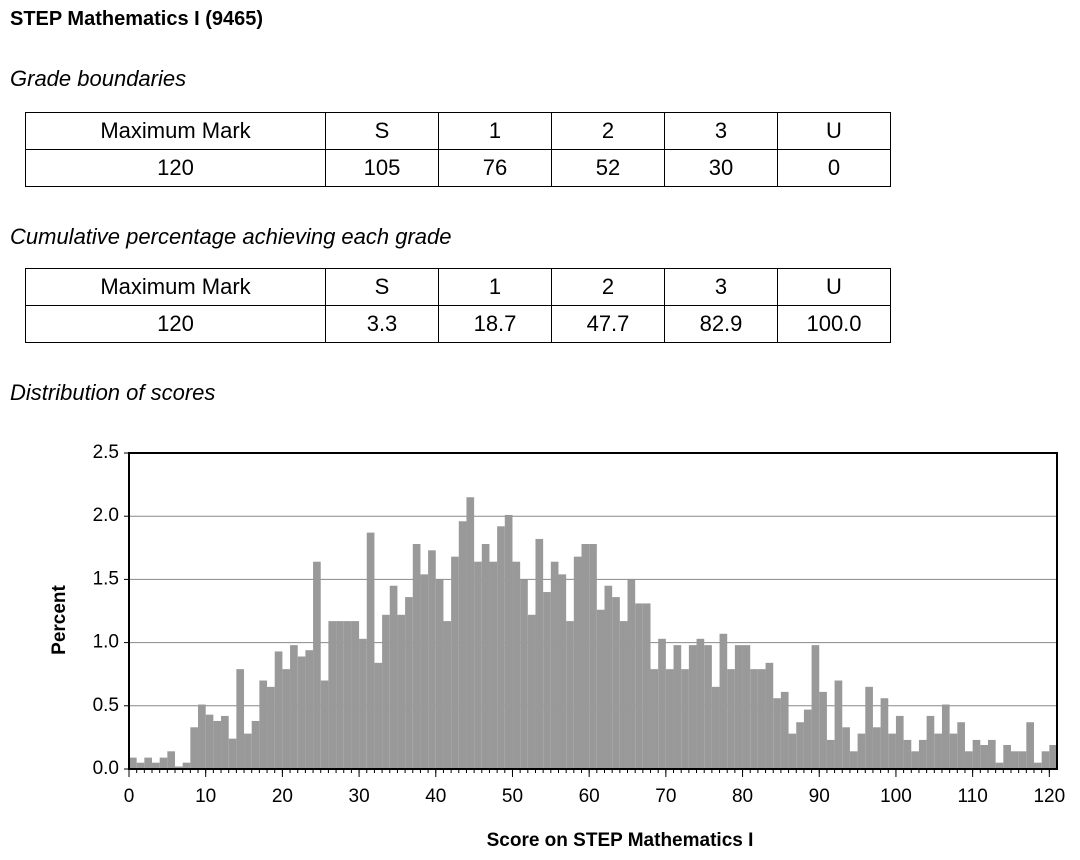  Describe the element at coordinates (495, 168) in the screenshot. I see `cell: 76` at that location.